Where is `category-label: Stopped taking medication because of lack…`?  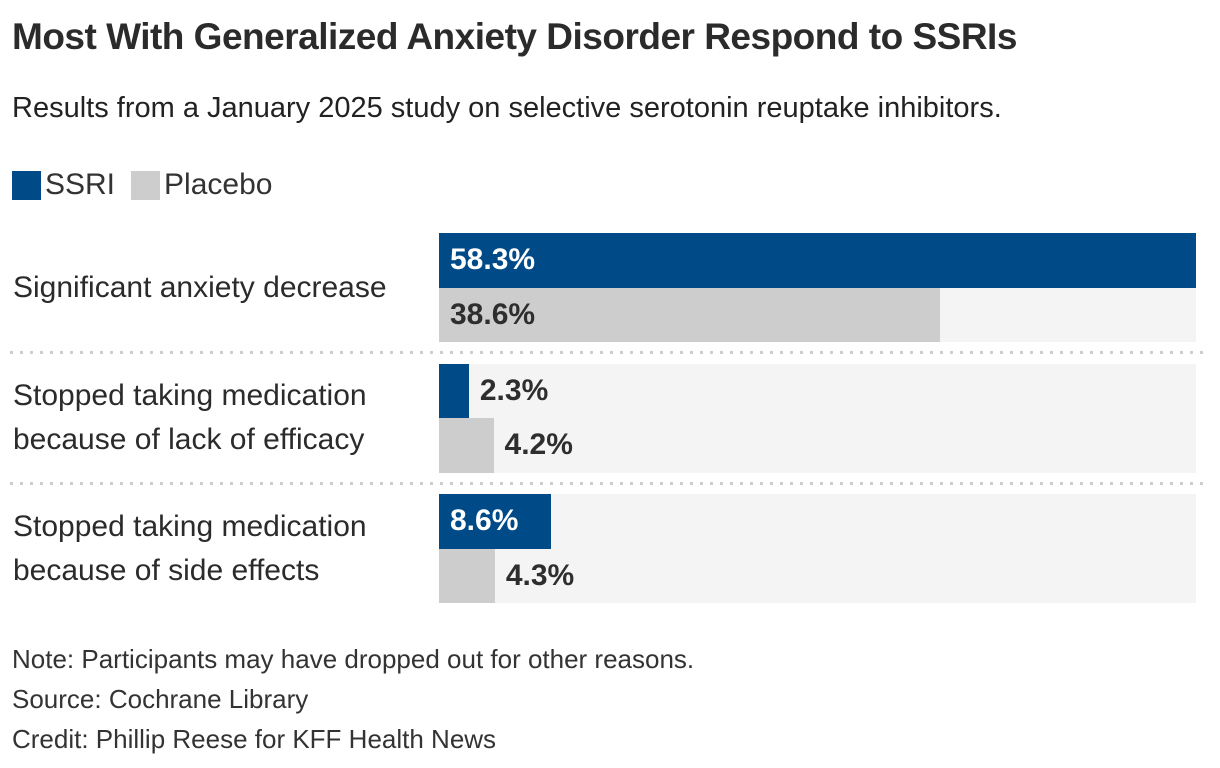 category-label: Stopped taking medication because of lack… is located at coordinates (219, 418).